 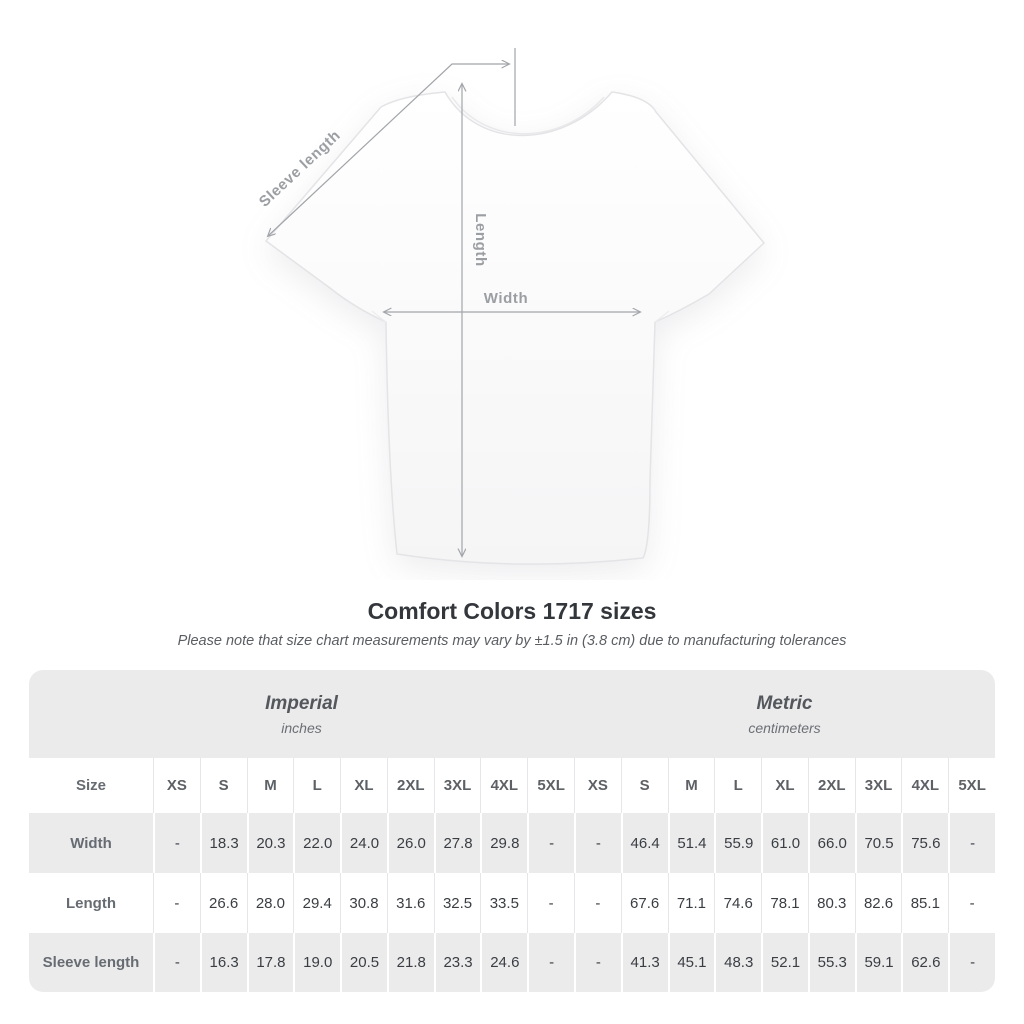 What do you see at coordinates (550, 785) in the screenshot?
I see `column-header-5xl-imperial: 5XL` at bounding box center [550, 785].